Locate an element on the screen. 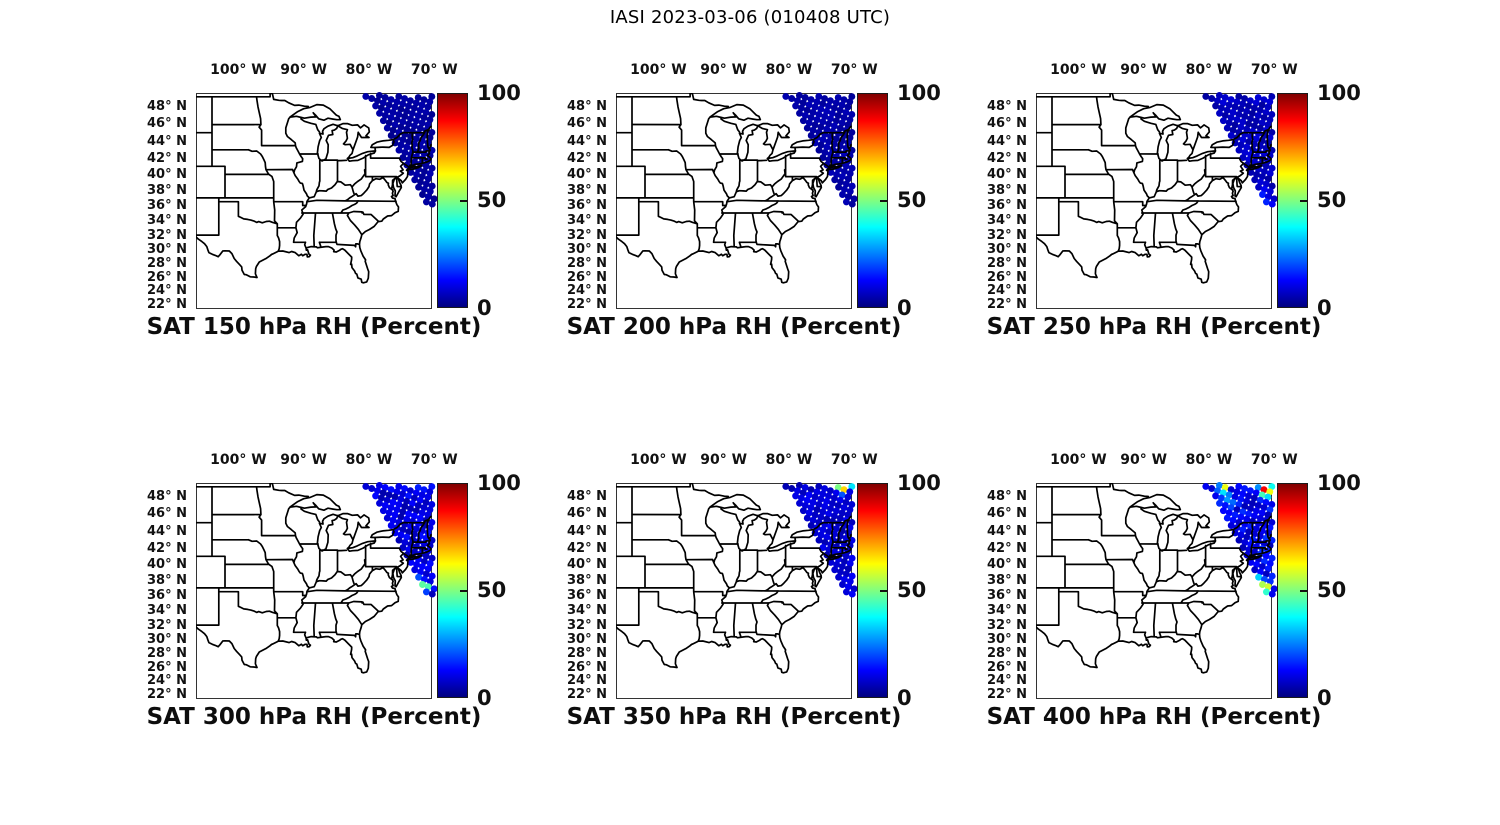 This screenshot has height=825, width=1500. figure-title: IASI 2023-03-06 (010408 UTC) is located at coordinates (750, 17).